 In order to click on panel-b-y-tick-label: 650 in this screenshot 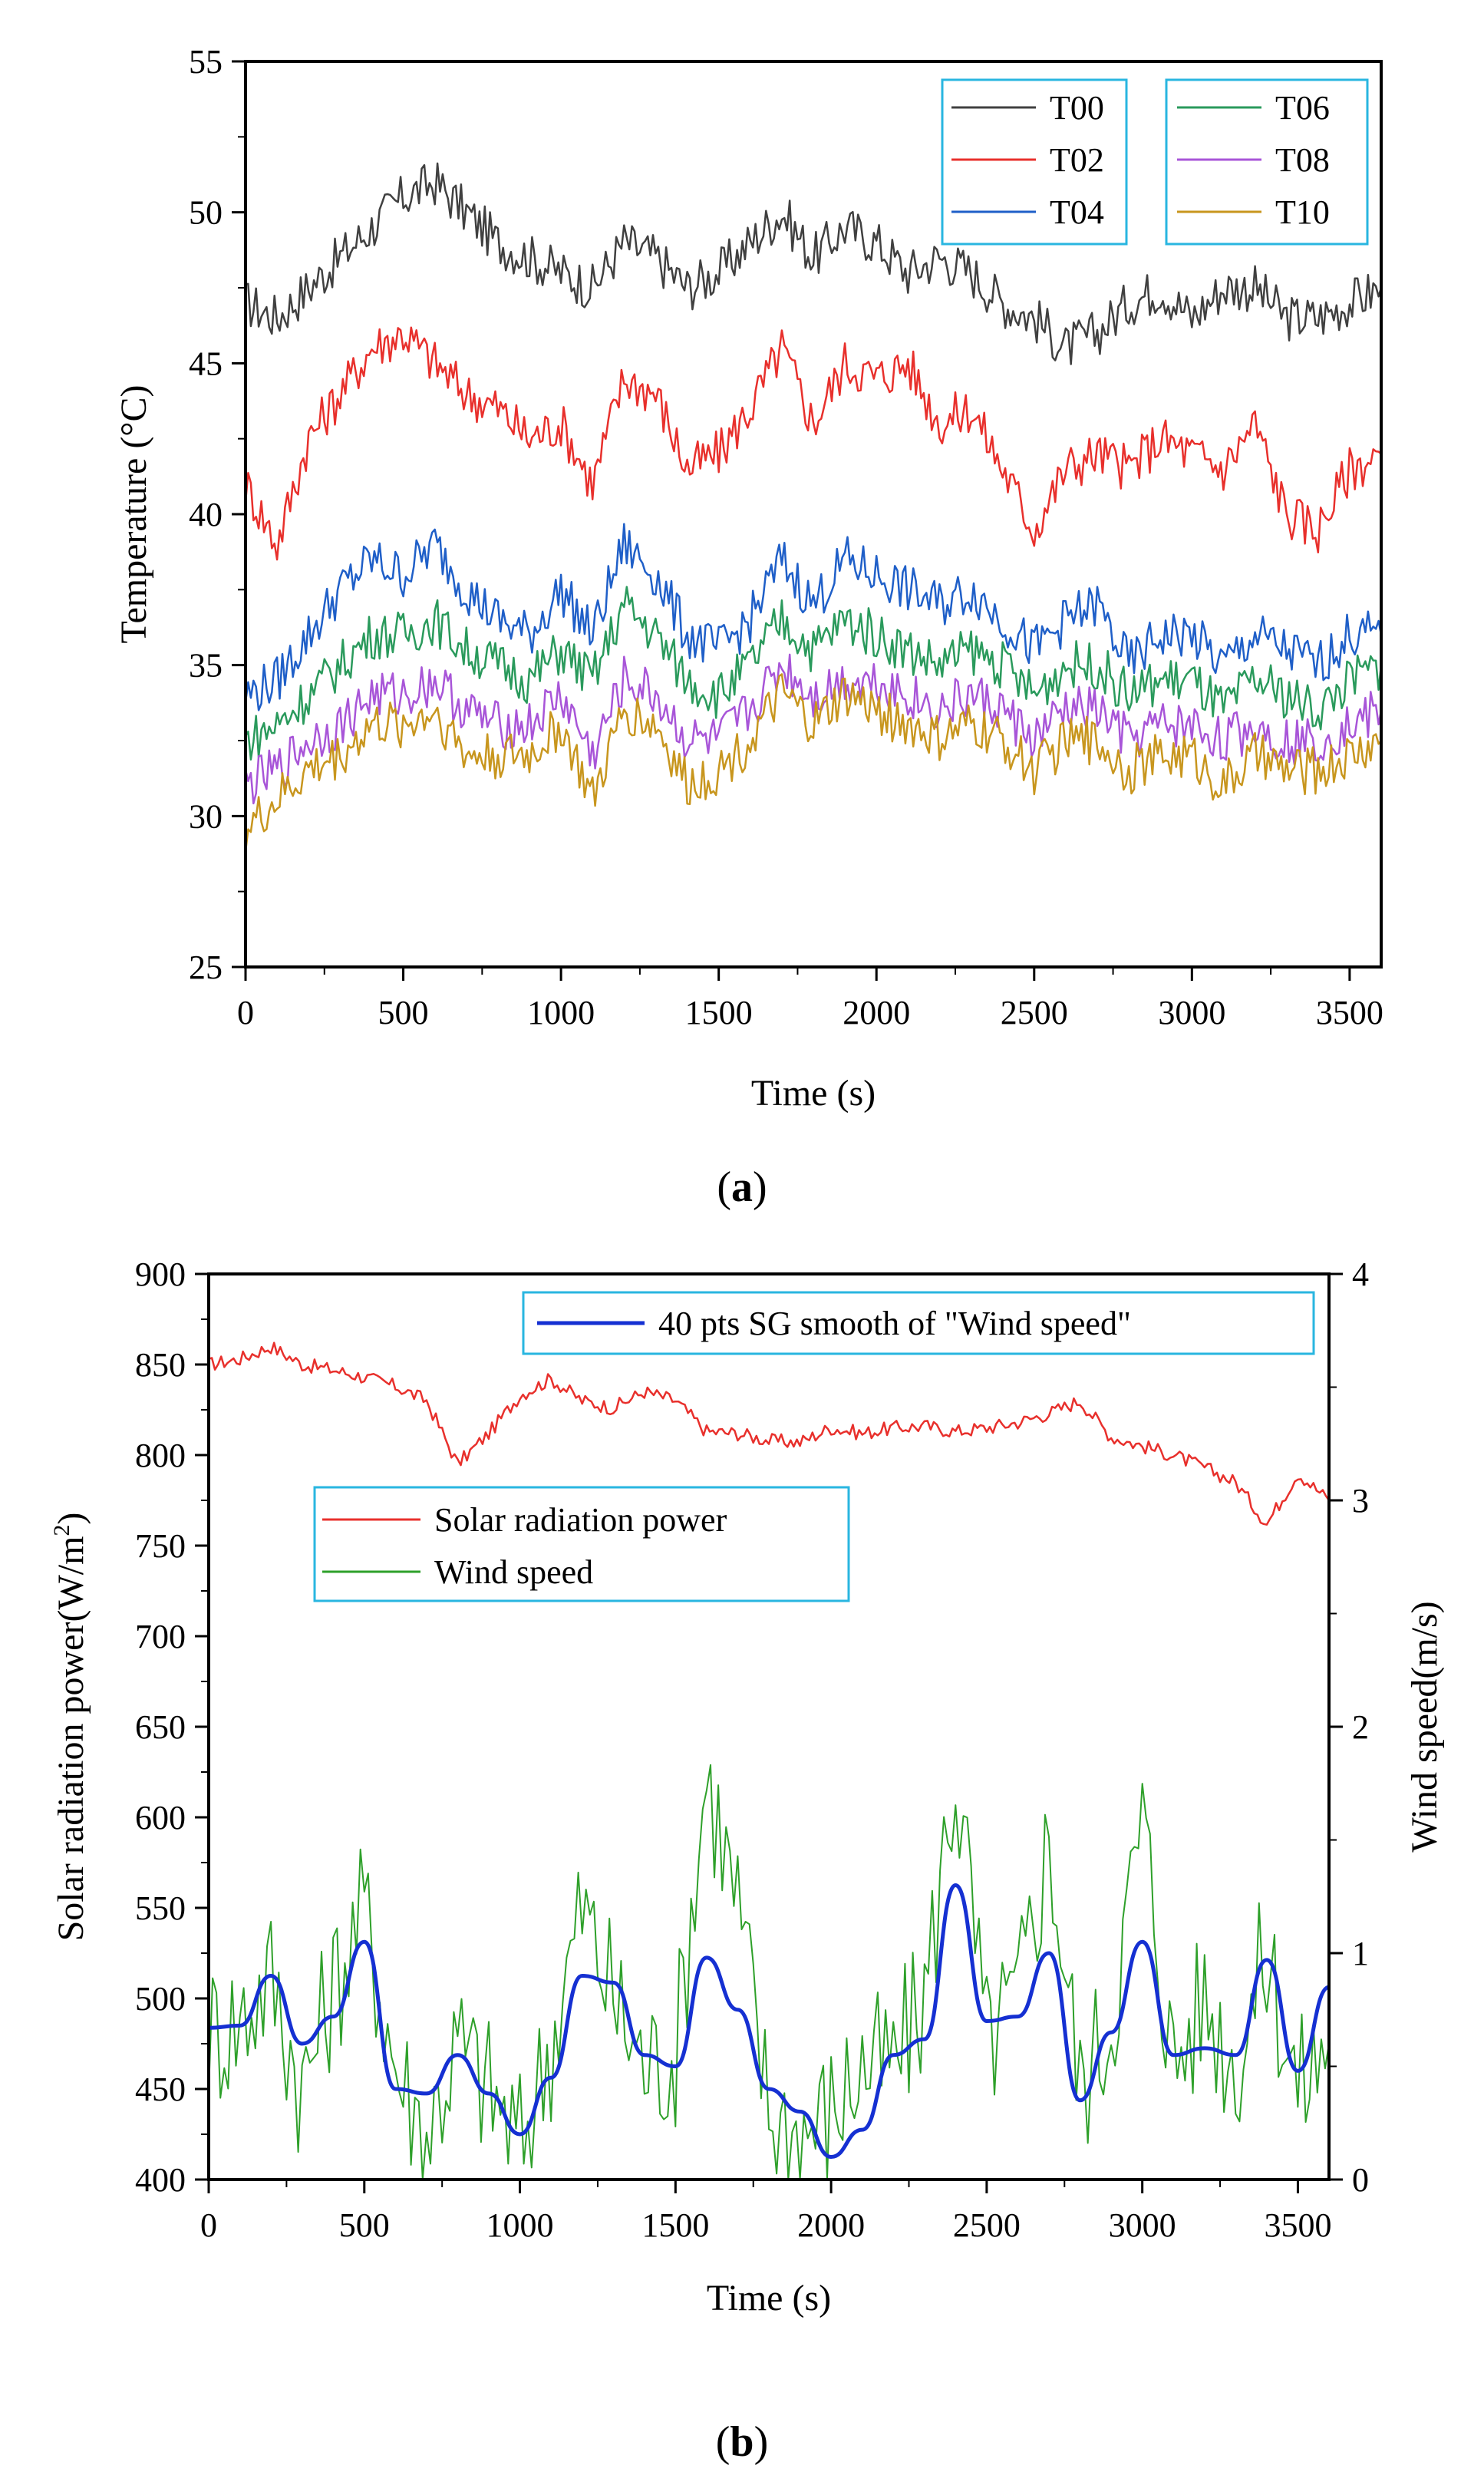, I will do `click(161, 1727)`.